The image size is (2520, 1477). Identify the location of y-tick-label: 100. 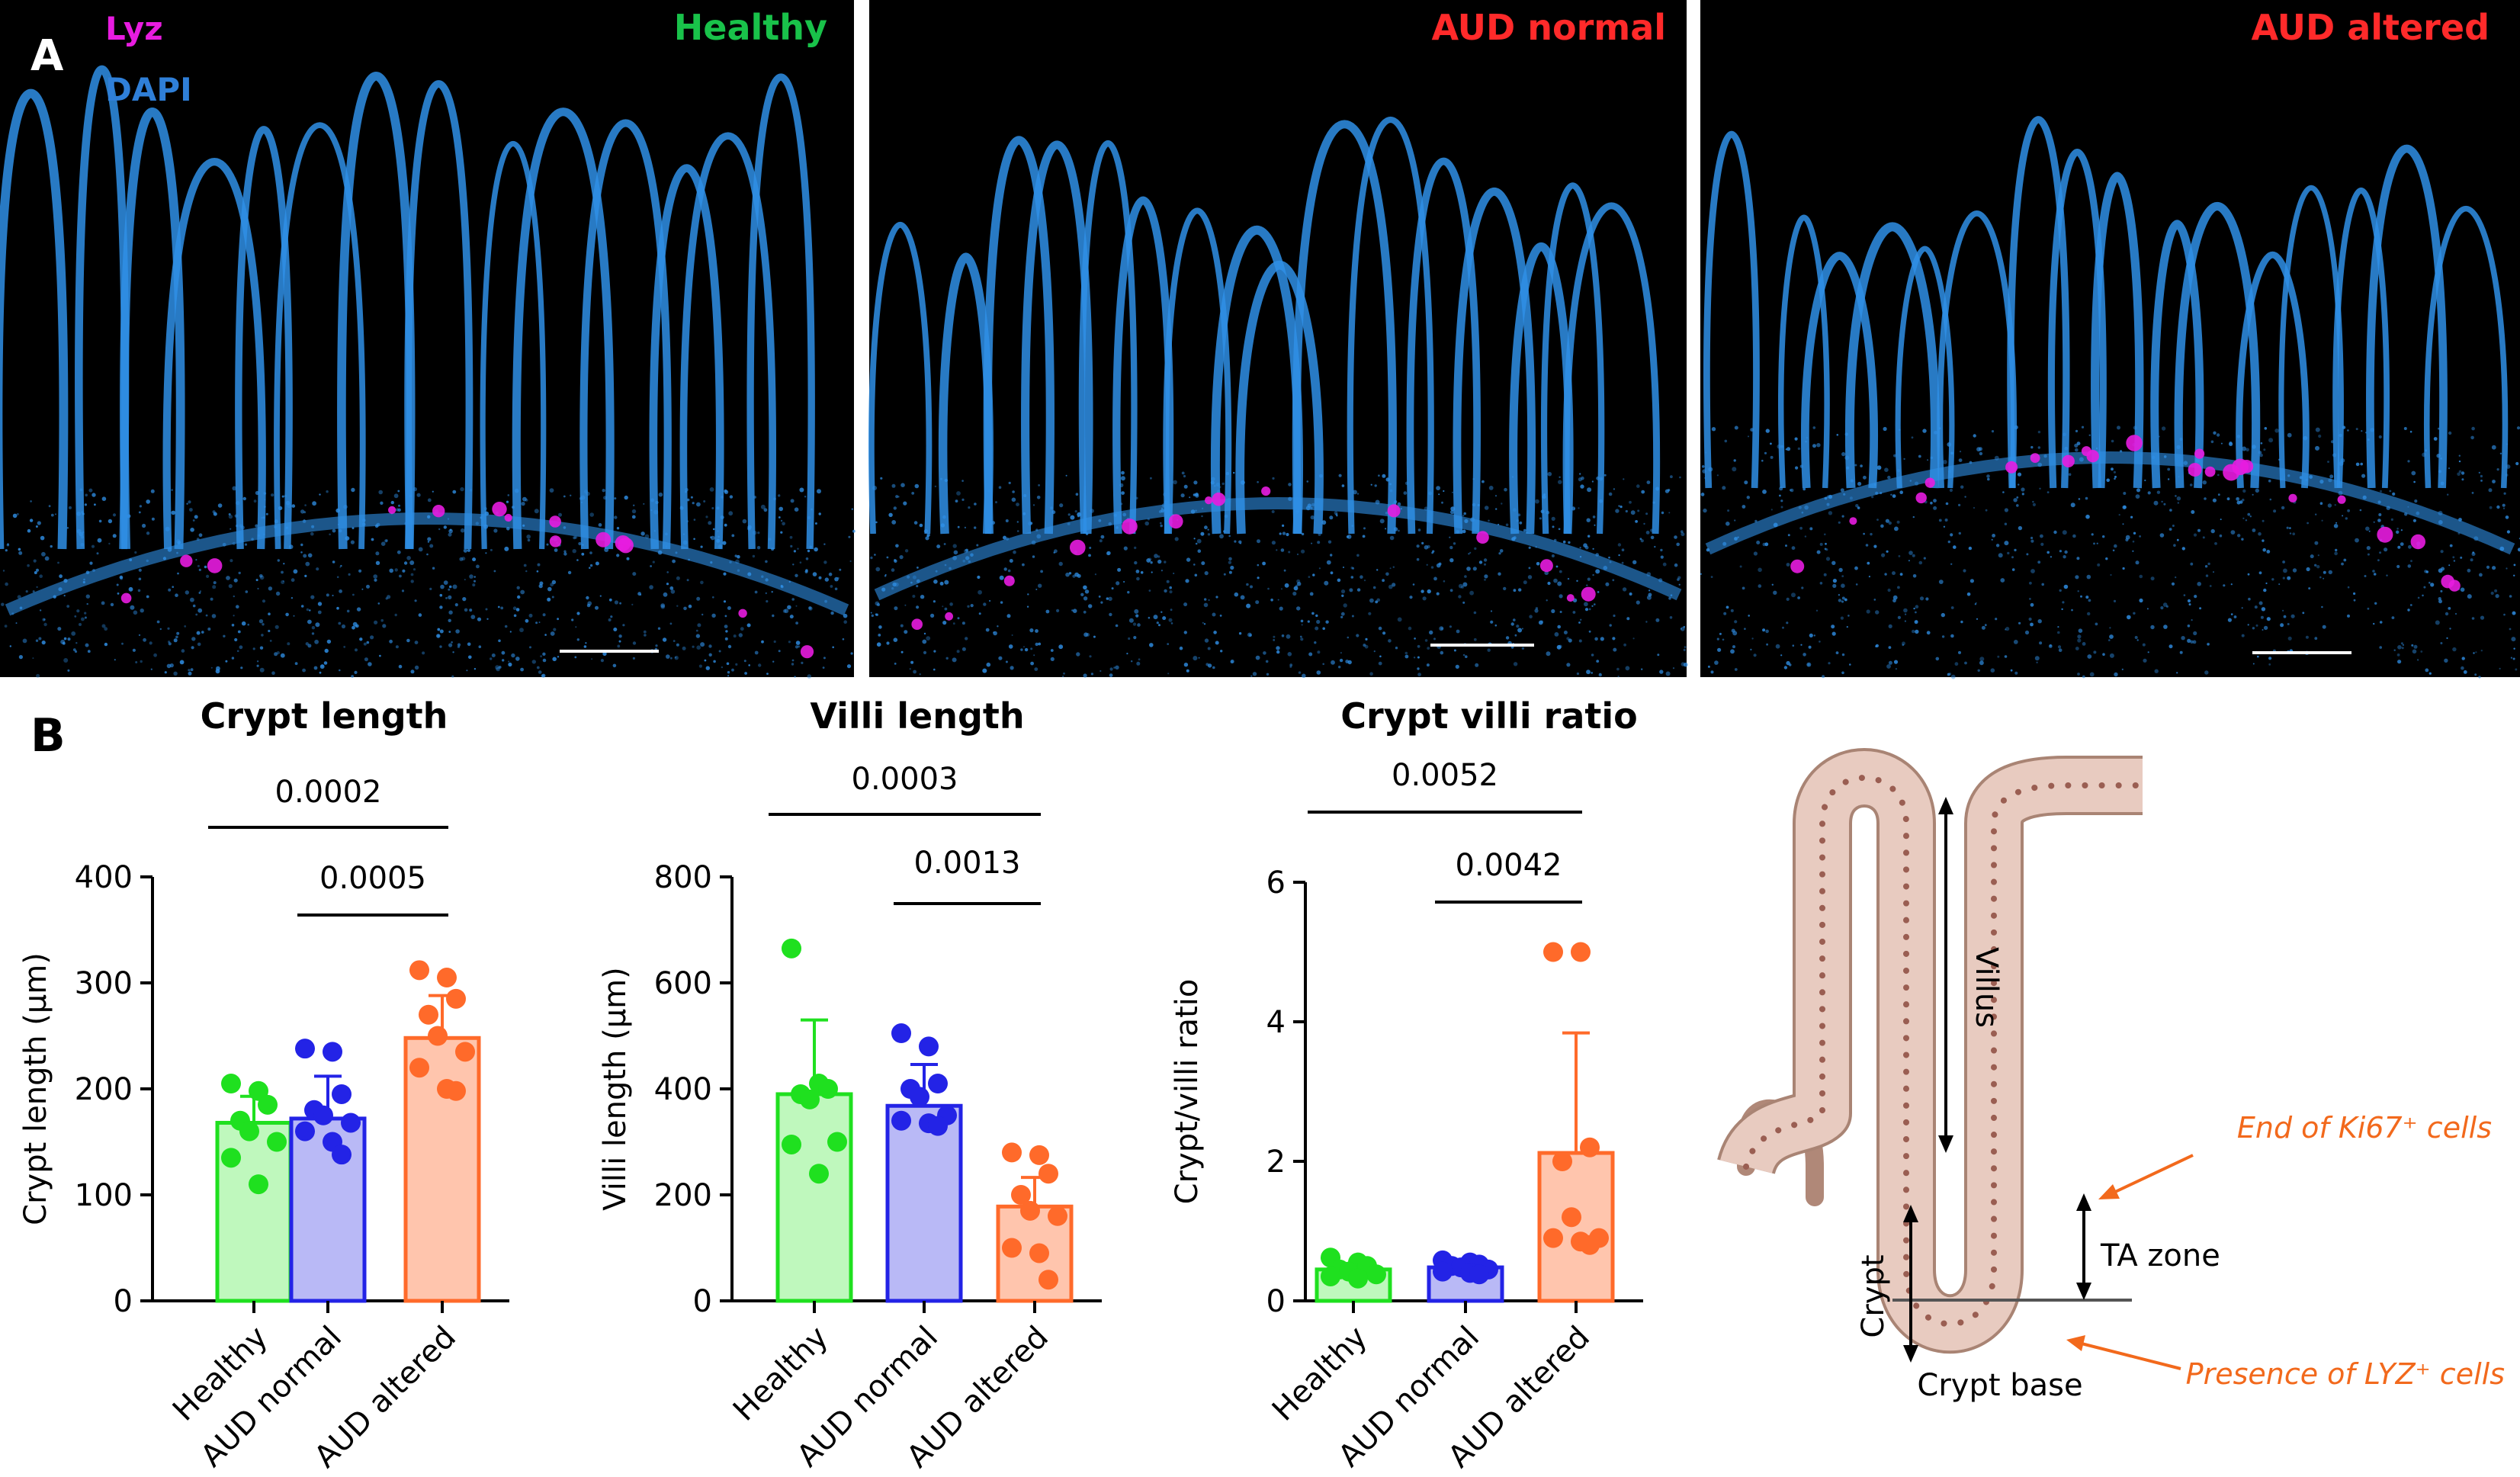
(104, 1196).